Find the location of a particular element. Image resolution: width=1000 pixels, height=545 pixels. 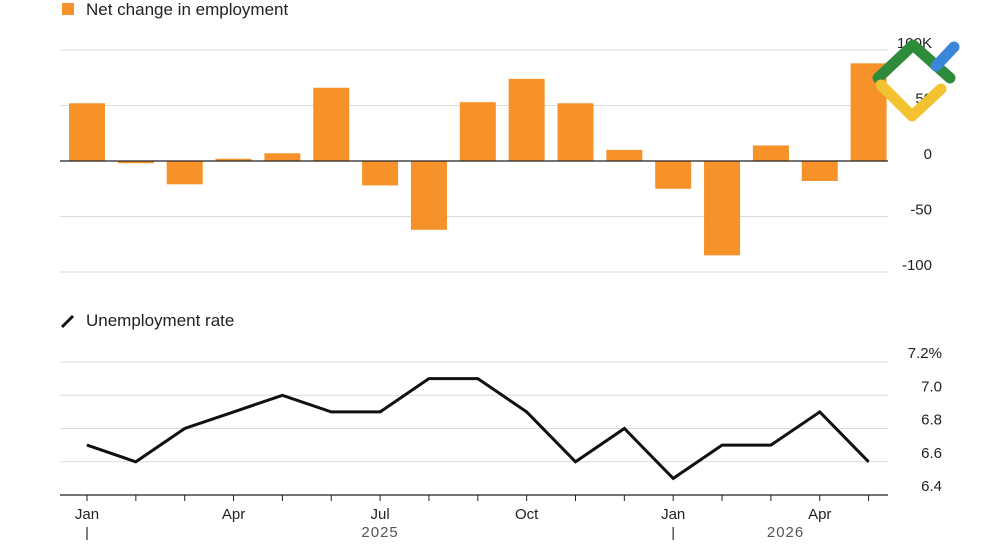

line-y-tick-label: 7.0 is located at coordinates (931, 386).